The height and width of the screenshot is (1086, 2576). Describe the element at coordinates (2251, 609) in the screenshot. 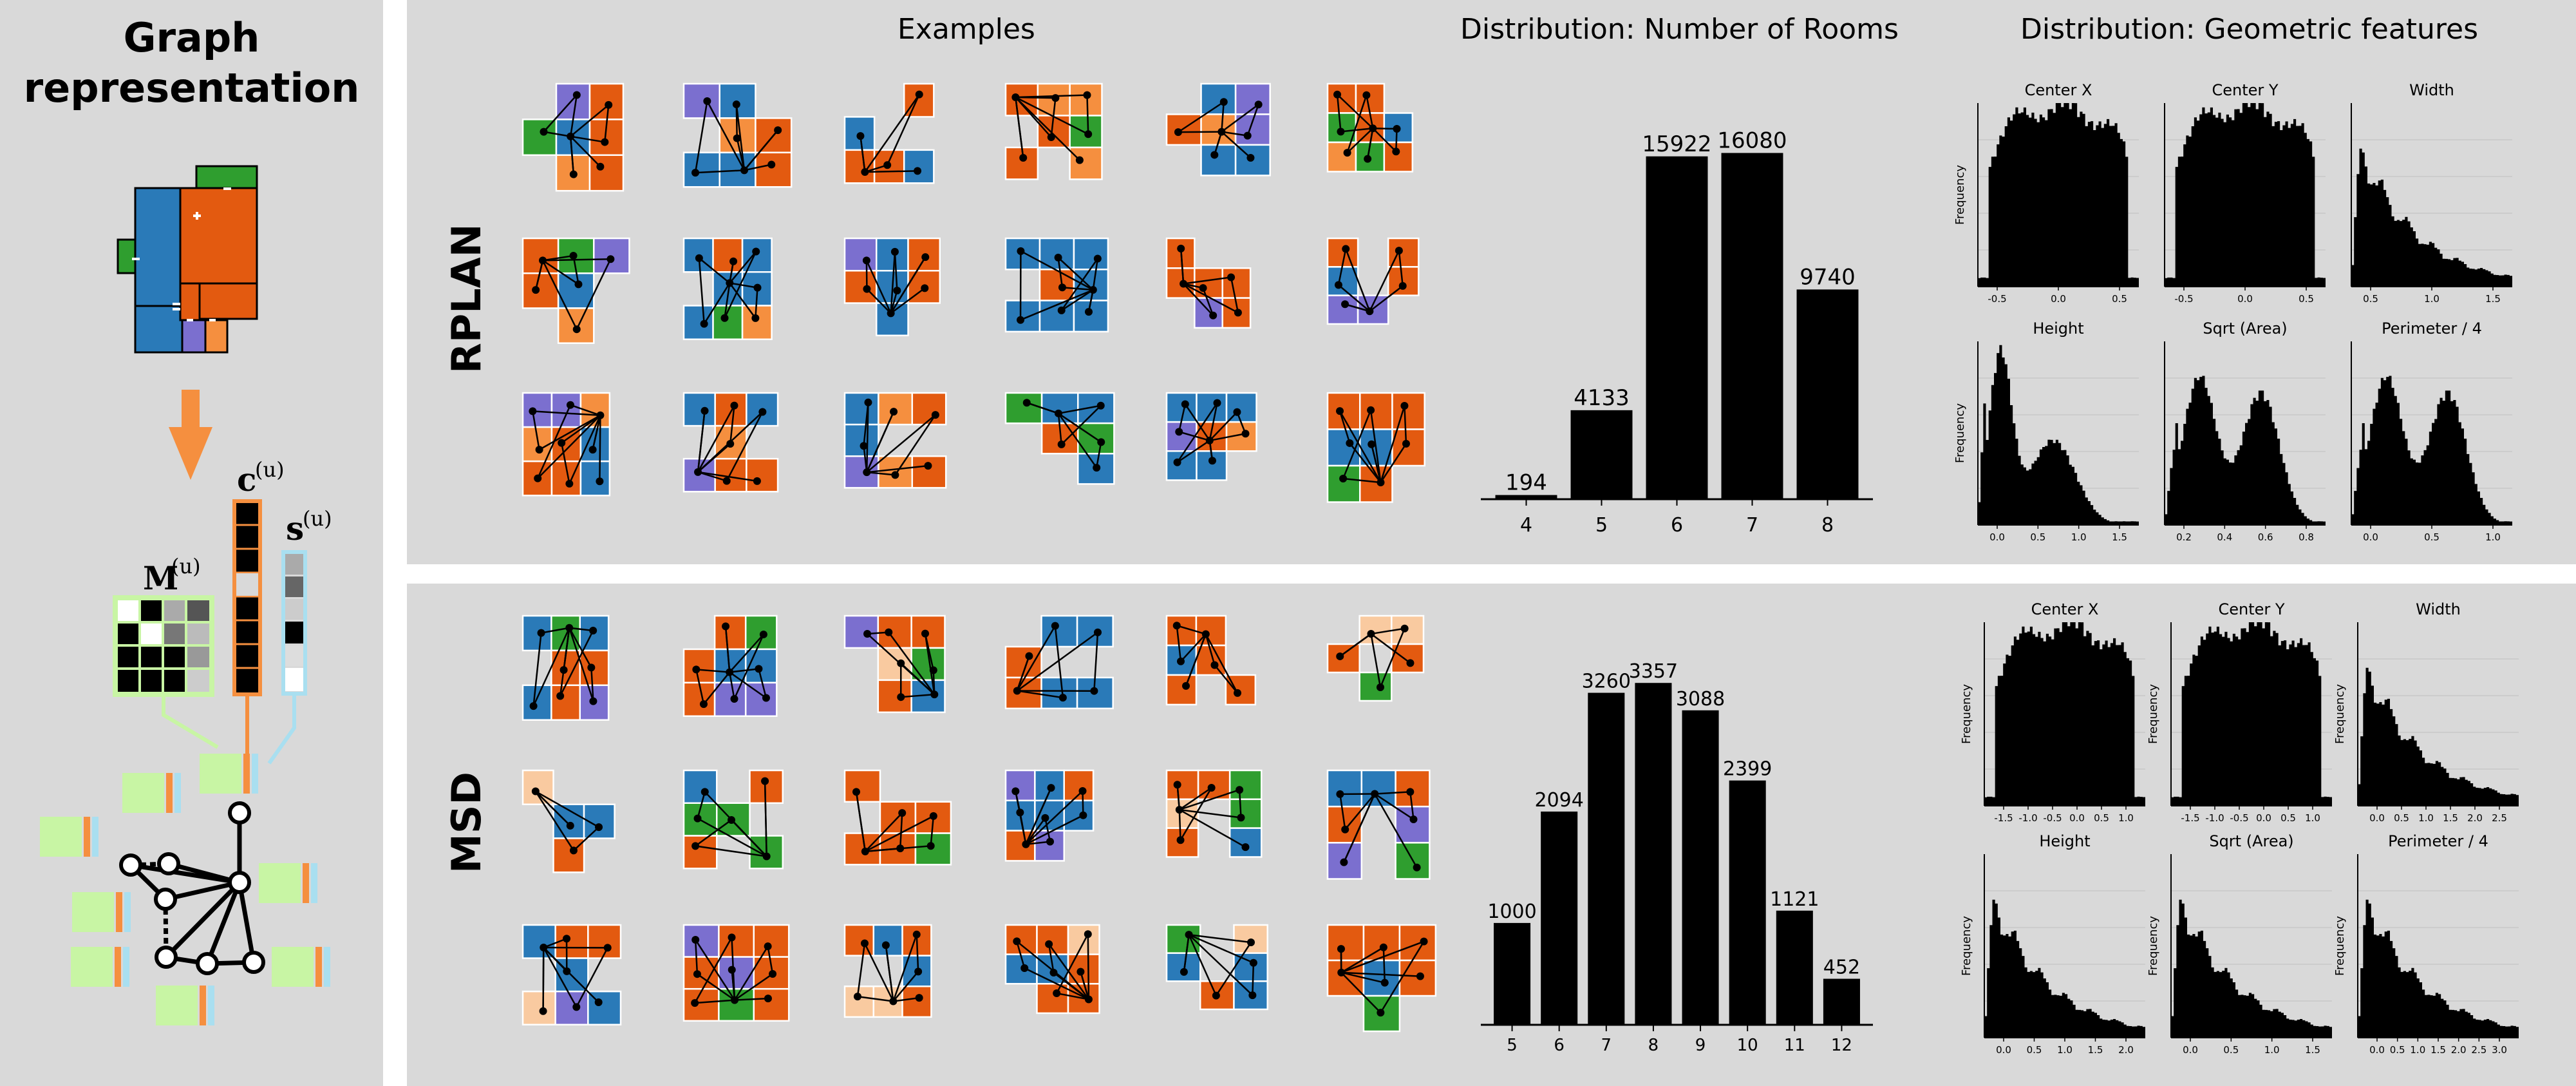

I see `histogram-title: Center Y` at that location.